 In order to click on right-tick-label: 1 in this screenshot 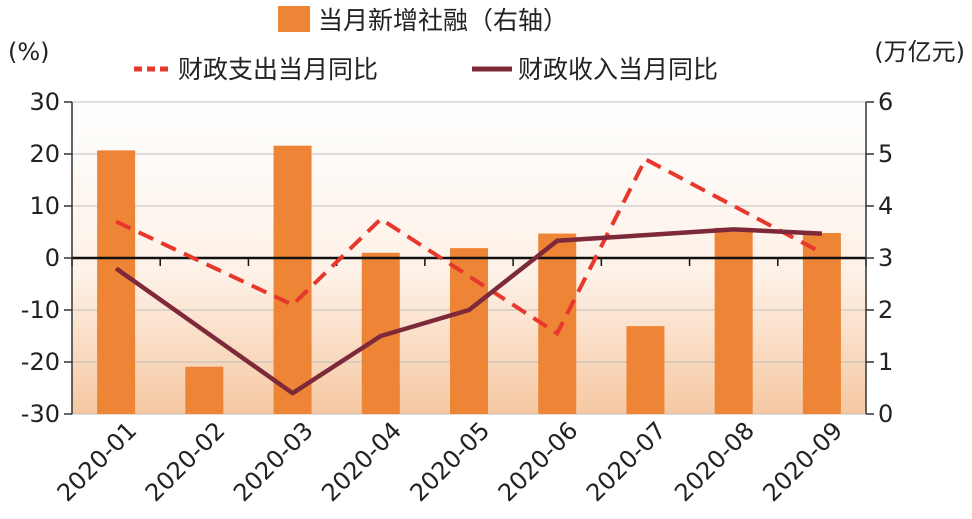, I will do `click(885, 362)`.